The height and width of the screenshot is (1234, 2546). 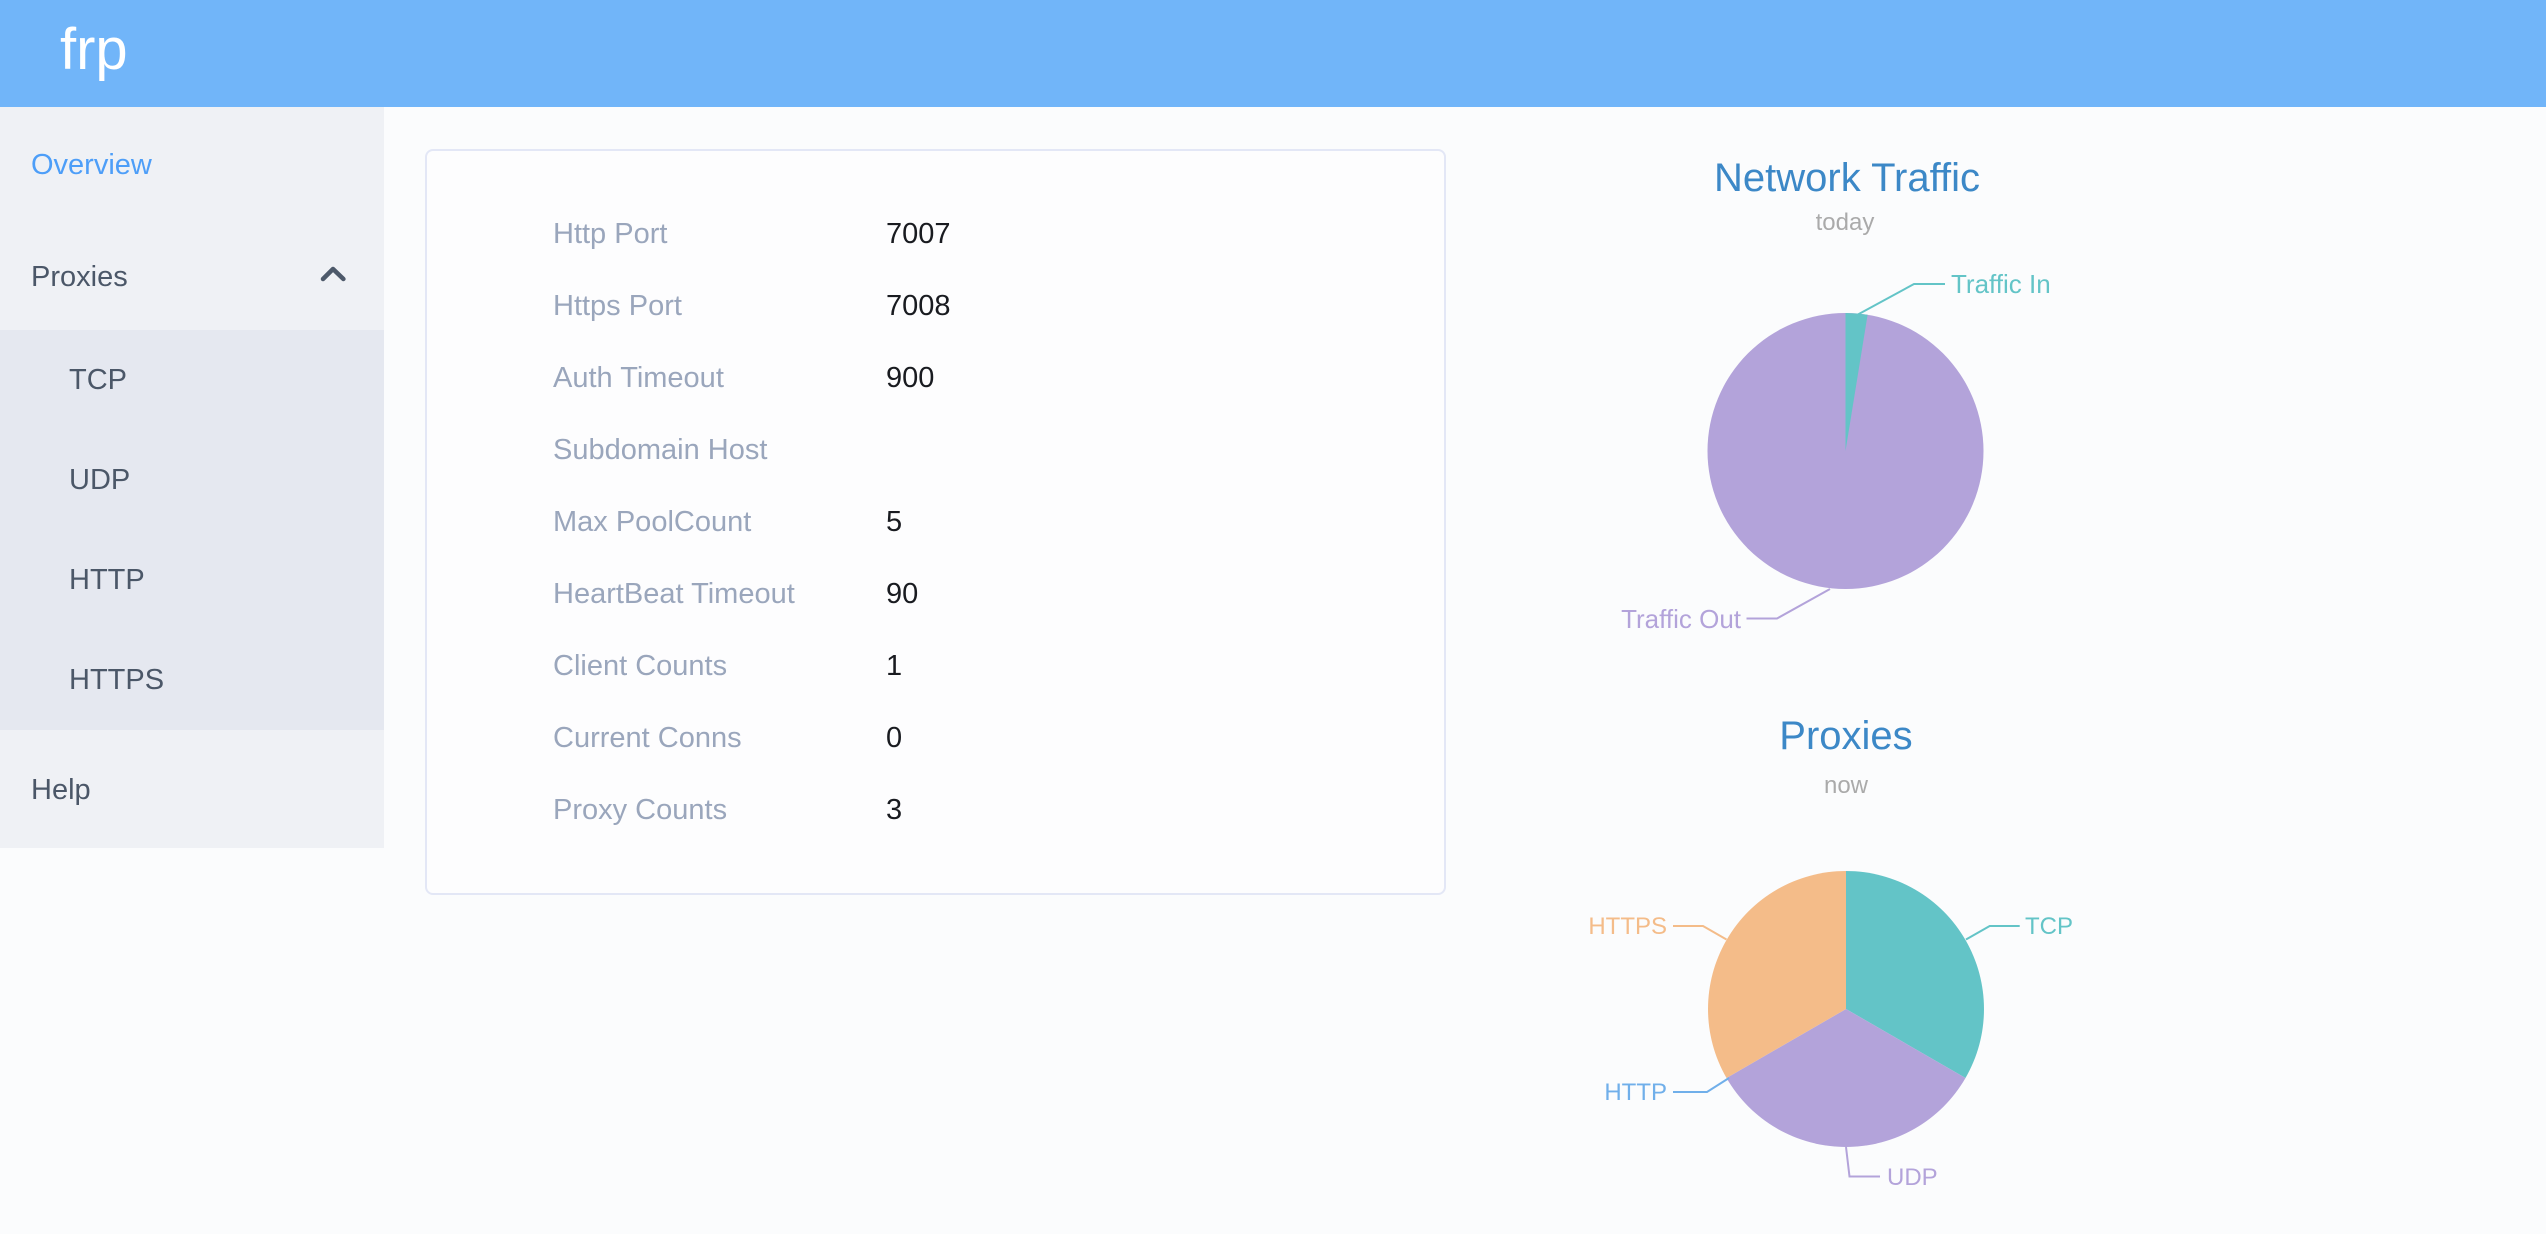 What do you see at coordinates (1681, 619) in the screenshot?
I see `svg-text: Traffic Out` at bounding box center [1681, 619].